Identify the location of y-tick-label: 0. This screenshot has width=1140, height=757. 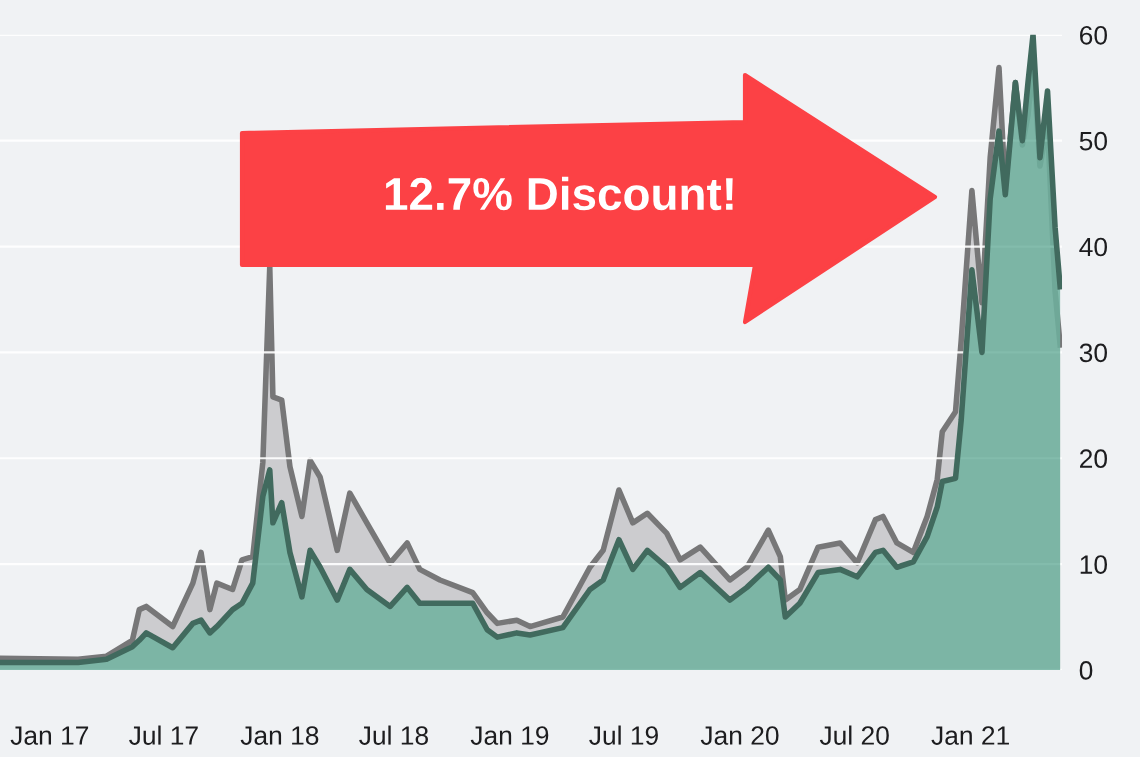
(1086, 670).